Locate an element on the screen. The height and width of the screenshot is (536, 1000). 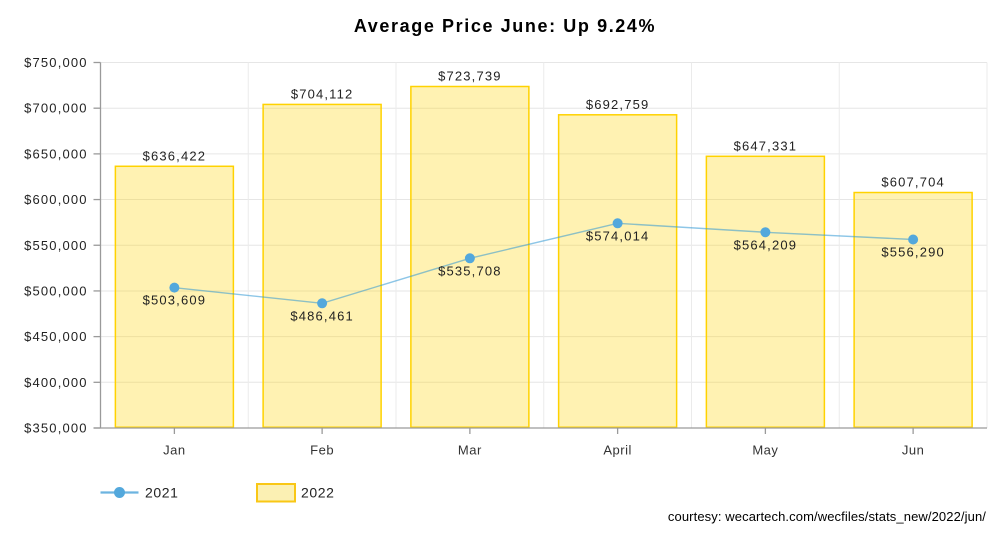
svg-text: $350,000 is located at coordinates (55, 428).